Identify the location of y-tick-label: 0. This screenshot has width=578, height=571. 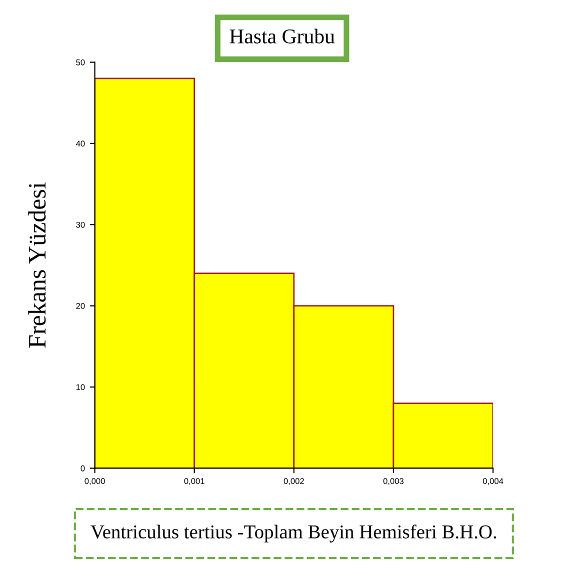
(82, 468).